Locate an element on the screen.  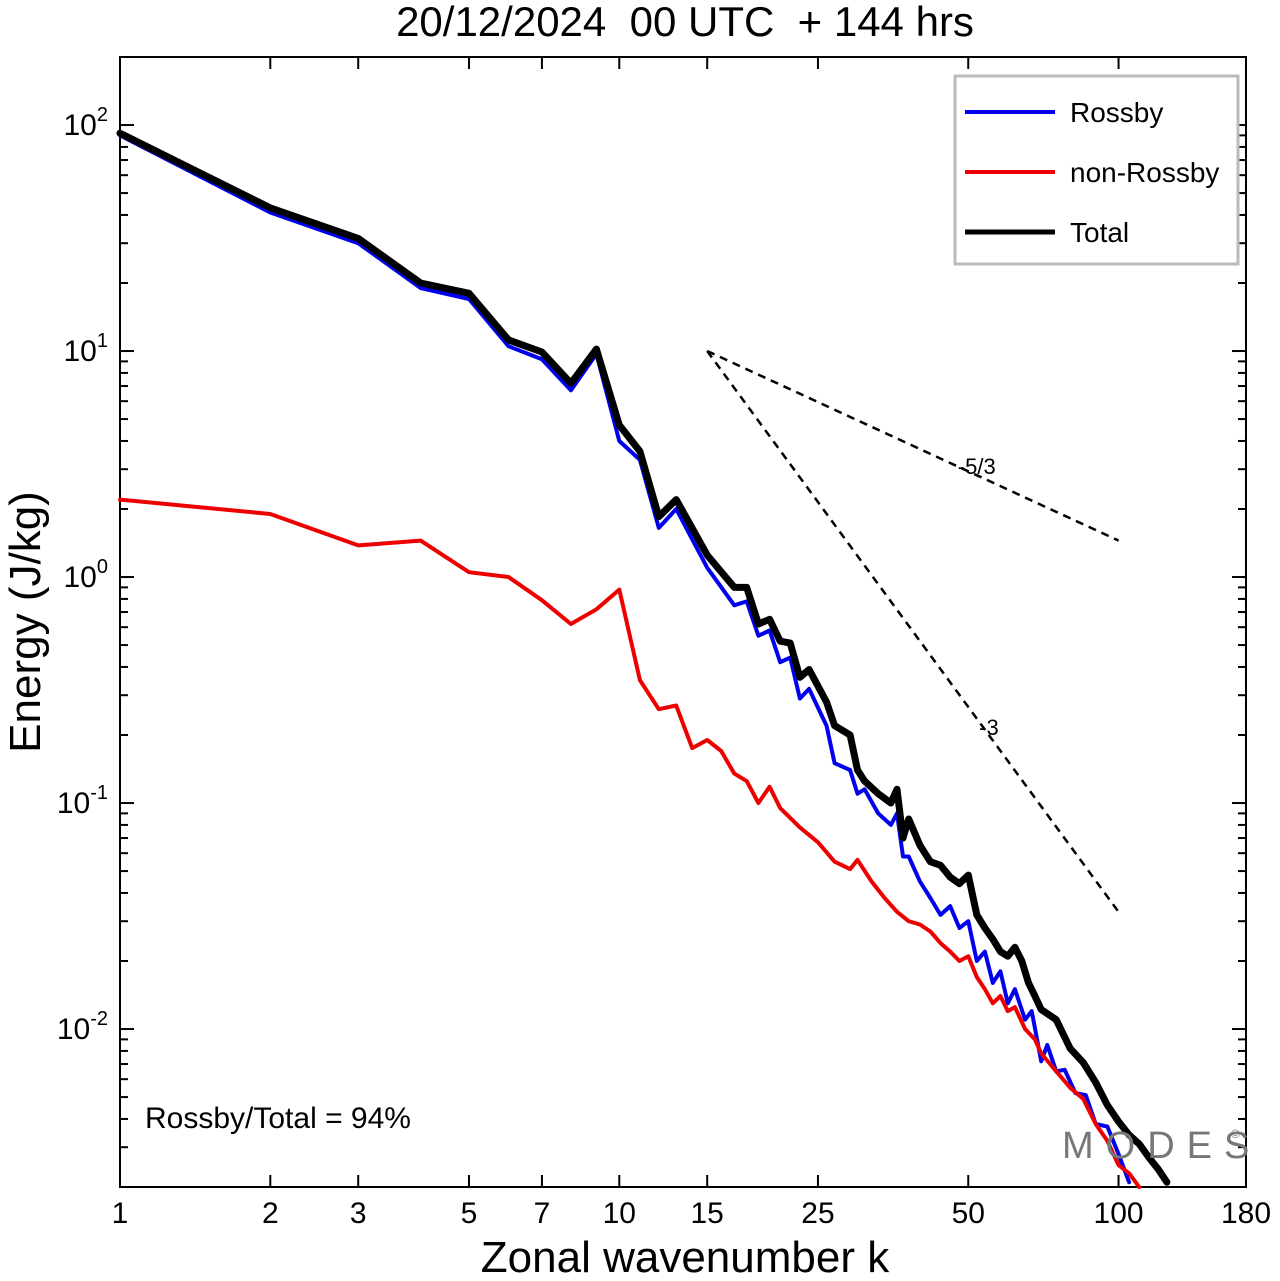
x-tick-label: 25 is located at coordinates (817, 1213).